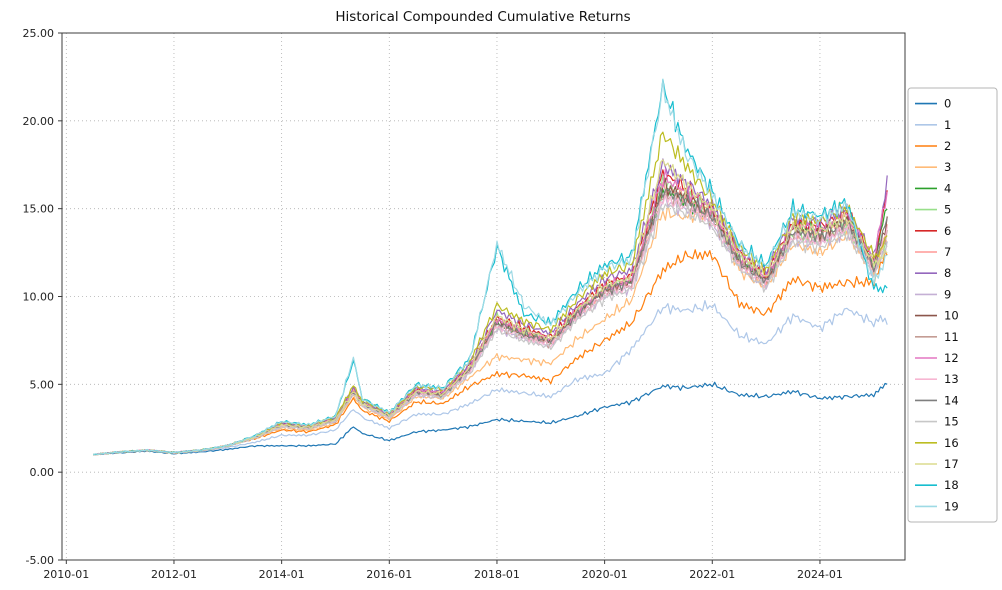 This screenshot has height=590, width=1002. I want to click on x-tick-label: 2014-01, so click(282, 574).